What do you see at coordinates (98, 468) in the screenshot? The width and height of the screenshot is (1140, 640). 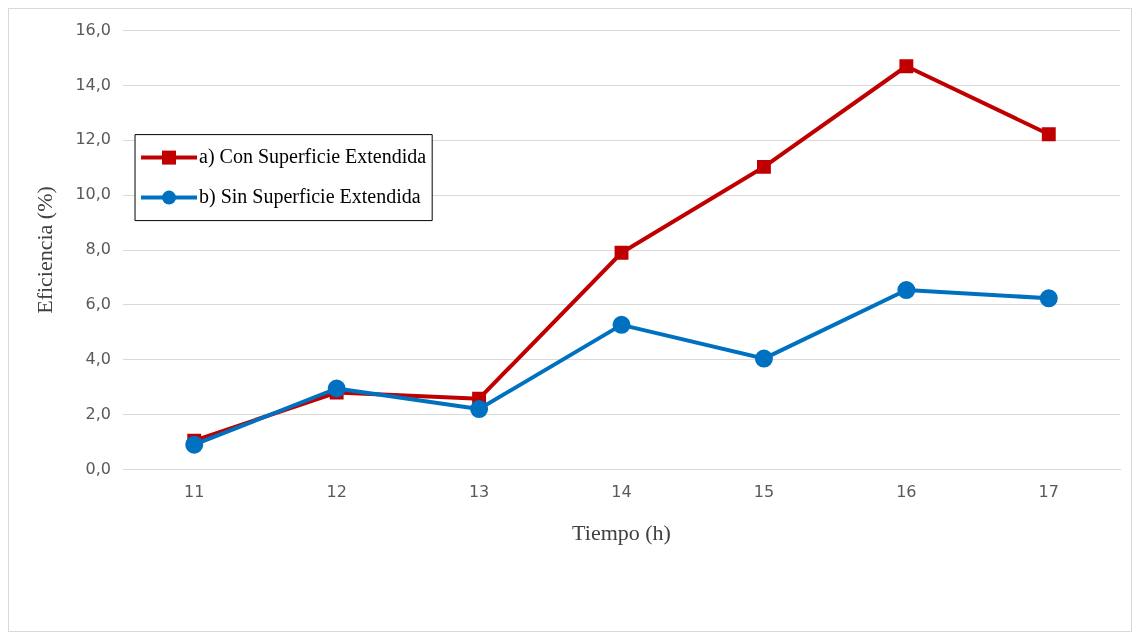 I see `y-tick-label: 0,0` at bounding box center [98, 468].